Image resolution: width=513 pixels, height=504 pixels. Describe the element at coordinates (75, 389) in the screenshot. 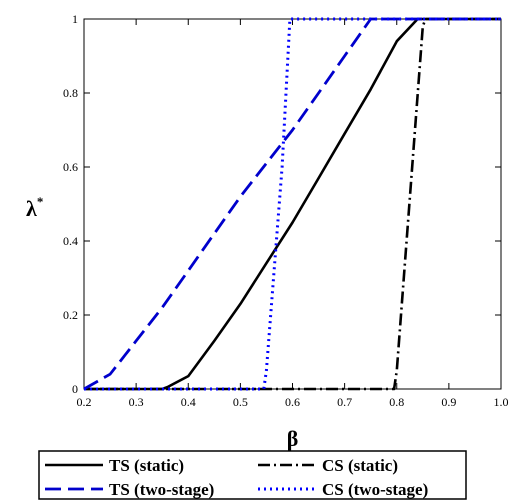

I see `y-tick-label: 0` at that location.